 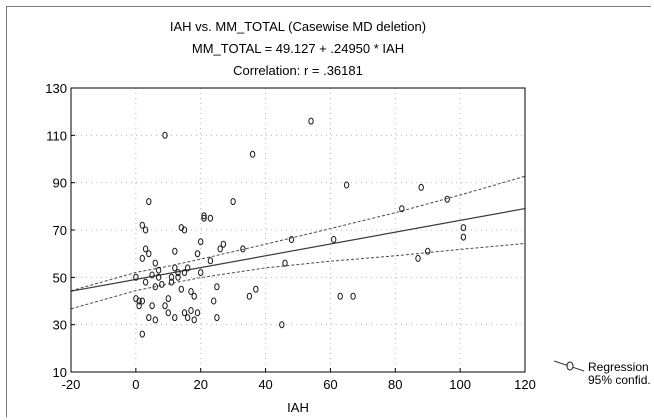 What do you see at coordinates (56, 88) in the screenshot?
I see `y-tick-label: 130` at bounding box center [56, 88].